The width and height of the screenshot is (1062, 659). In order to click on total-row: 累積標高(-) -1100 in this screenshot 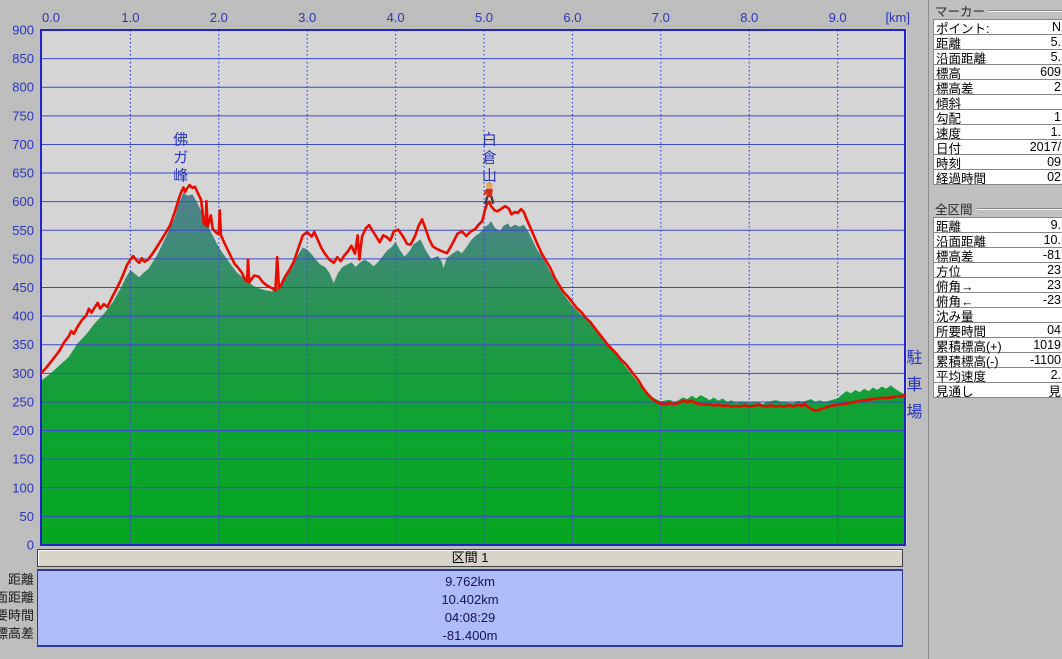, I will do `click(998, 361)`.